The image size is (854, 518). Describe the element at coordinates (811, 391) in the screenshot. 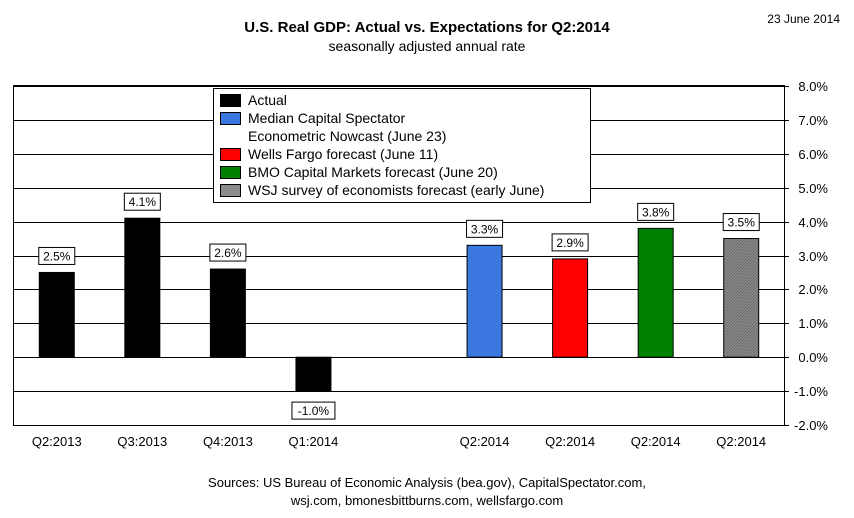

I see `y-tick-label: -1.0%` at that location.